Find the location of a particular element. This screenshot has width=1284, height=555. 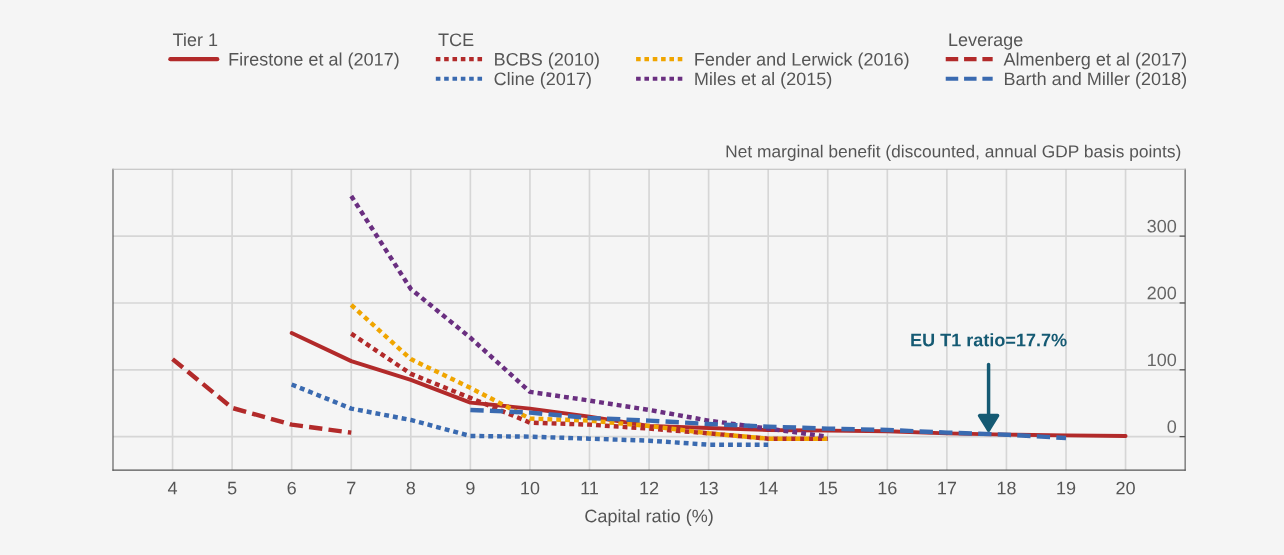

legend-label: Miles et al (2015) is located at coordinates (763, 80).